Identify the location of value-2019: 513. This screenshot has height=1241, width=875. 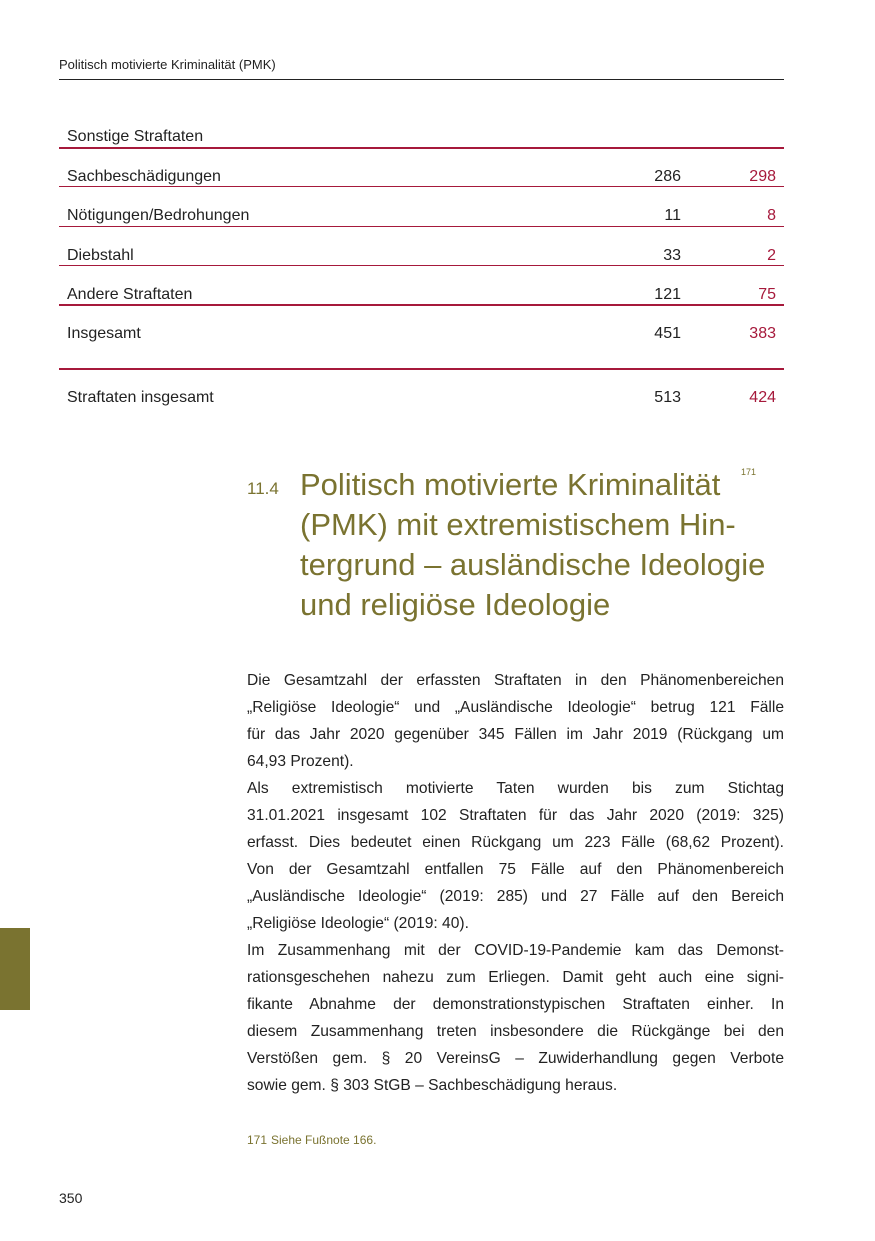
(667, 397).